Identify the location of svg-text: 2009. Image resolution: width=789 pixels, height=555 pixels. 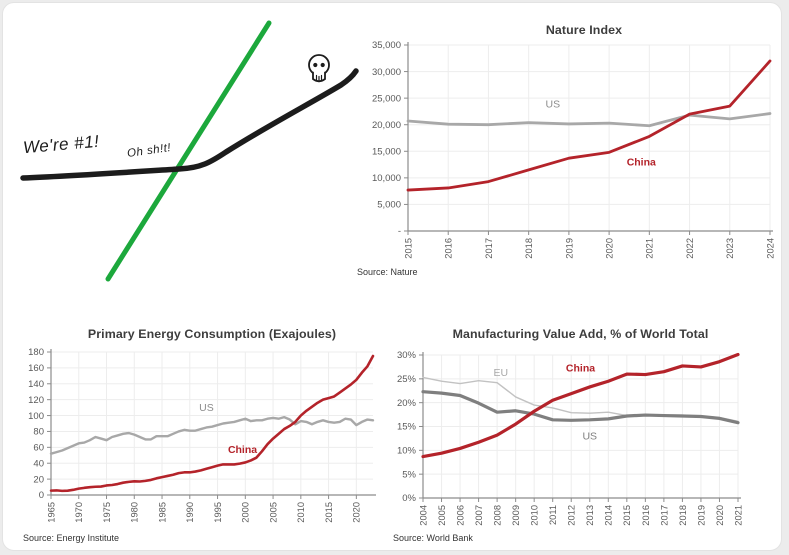
(516, 515).